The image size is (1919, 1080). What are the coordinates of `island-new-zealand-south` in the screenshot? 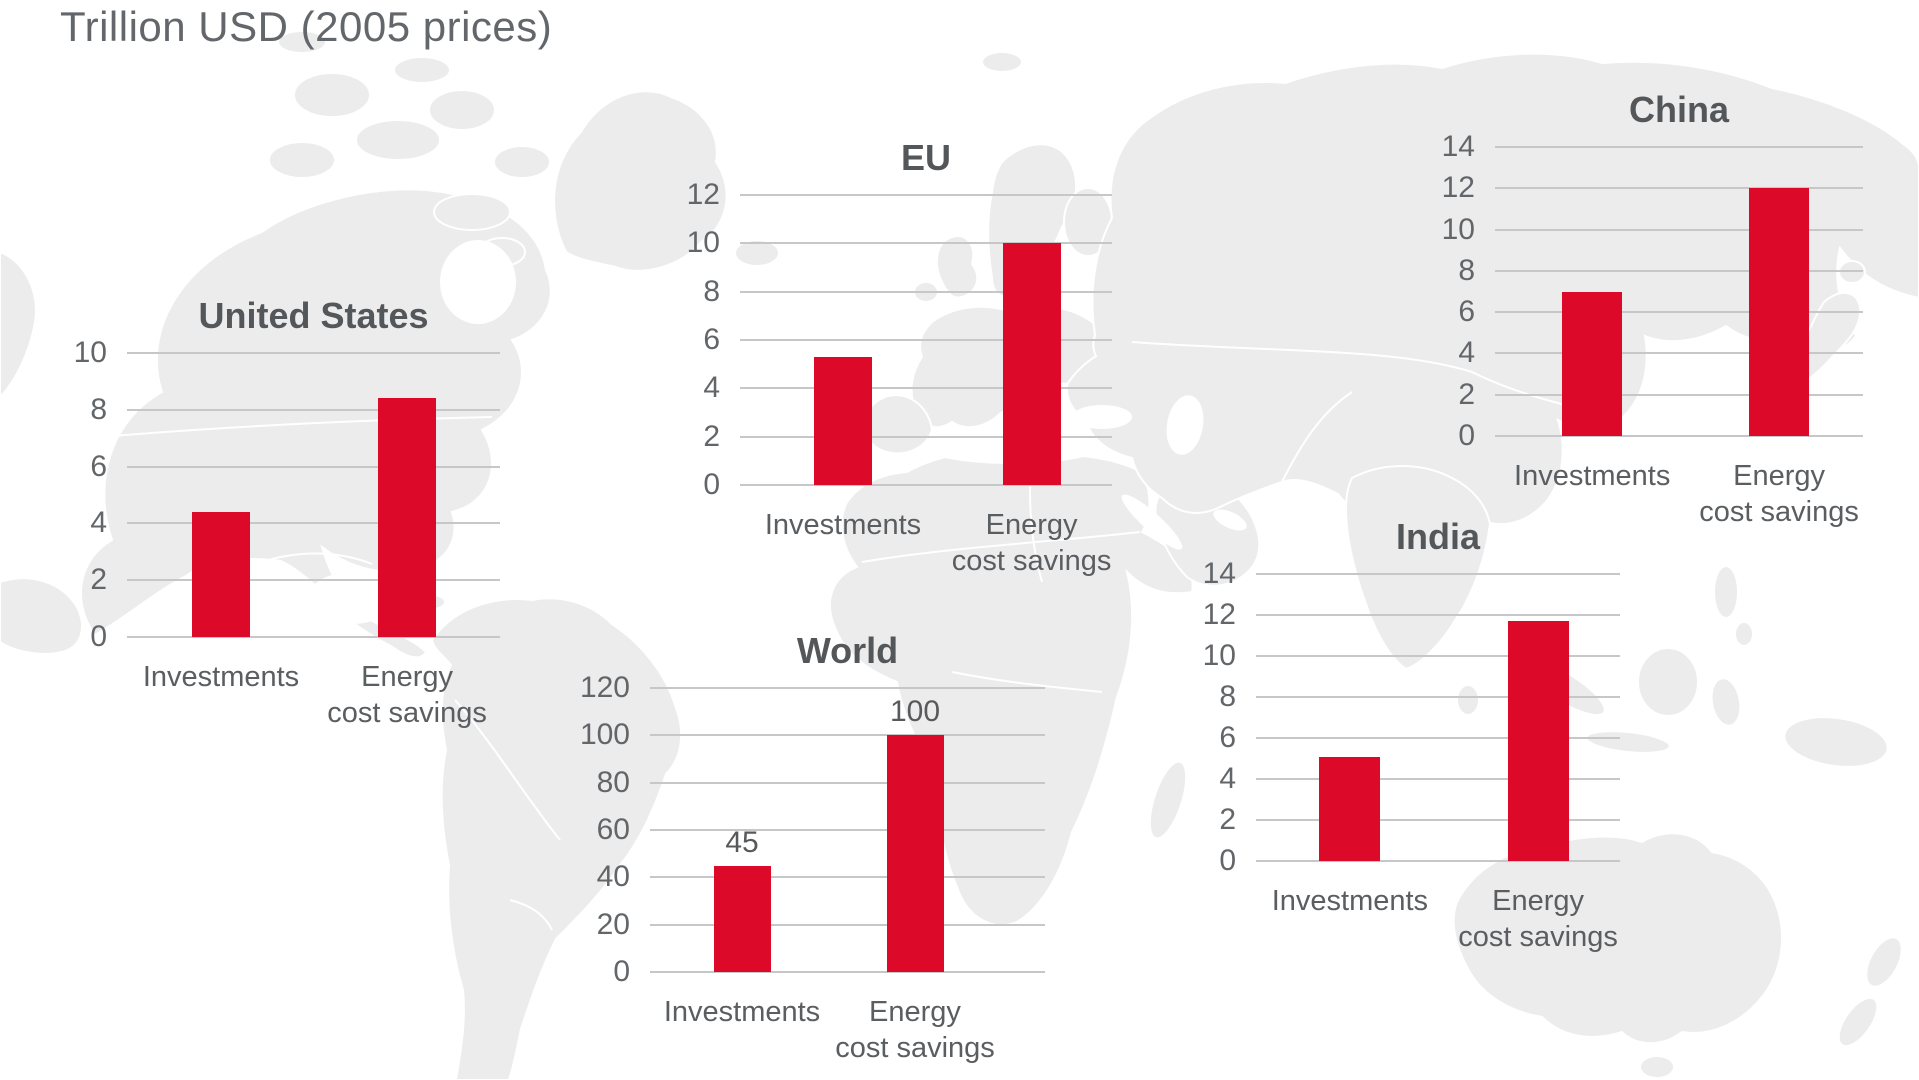 It's located at (1858, 1022).